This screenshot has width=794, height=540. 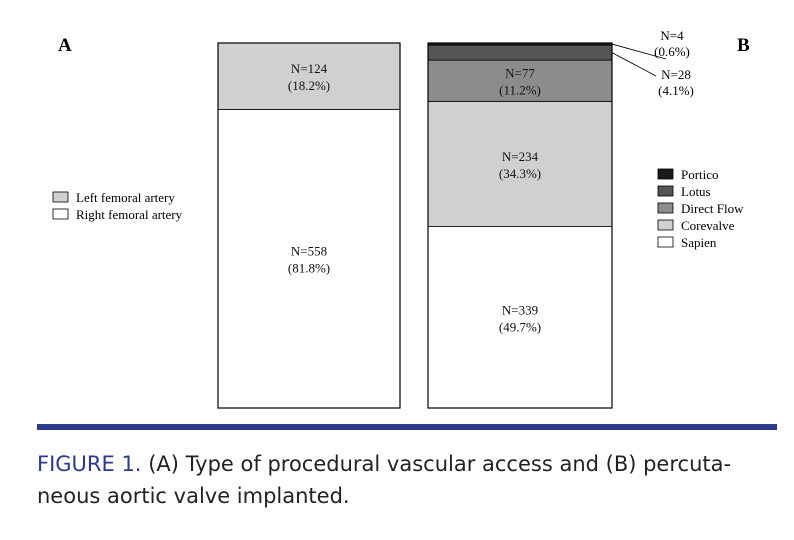 What do you see at coordinates (309, 85) in the screenshot?
I see `data-label-pct-left-femoral-artery: (18.2%)` at bounding box center [309, 85].